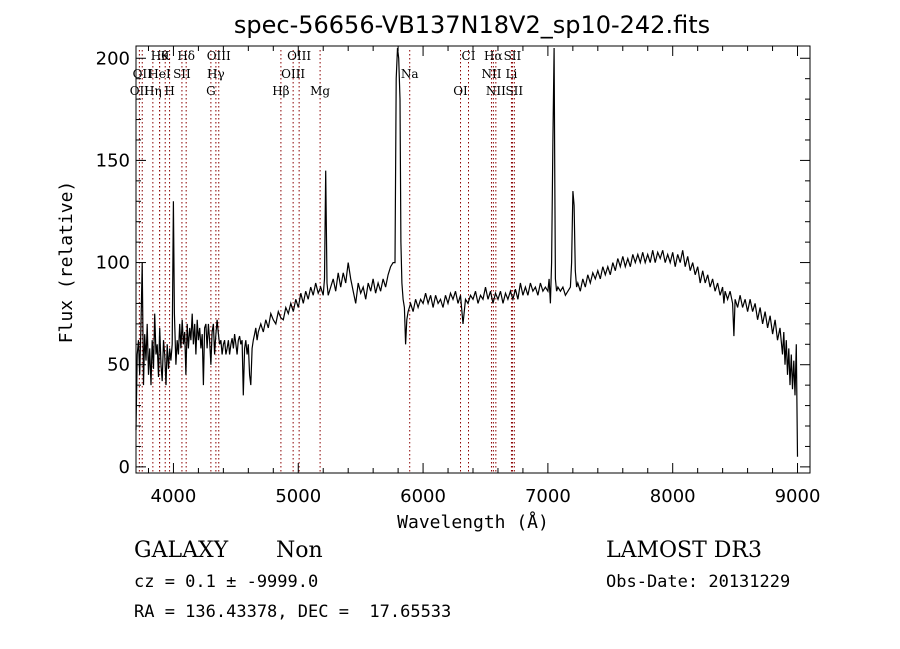 This screenshot has width=900, height=649. I want to click on x-tick-label: 9000, so click(798, 496).